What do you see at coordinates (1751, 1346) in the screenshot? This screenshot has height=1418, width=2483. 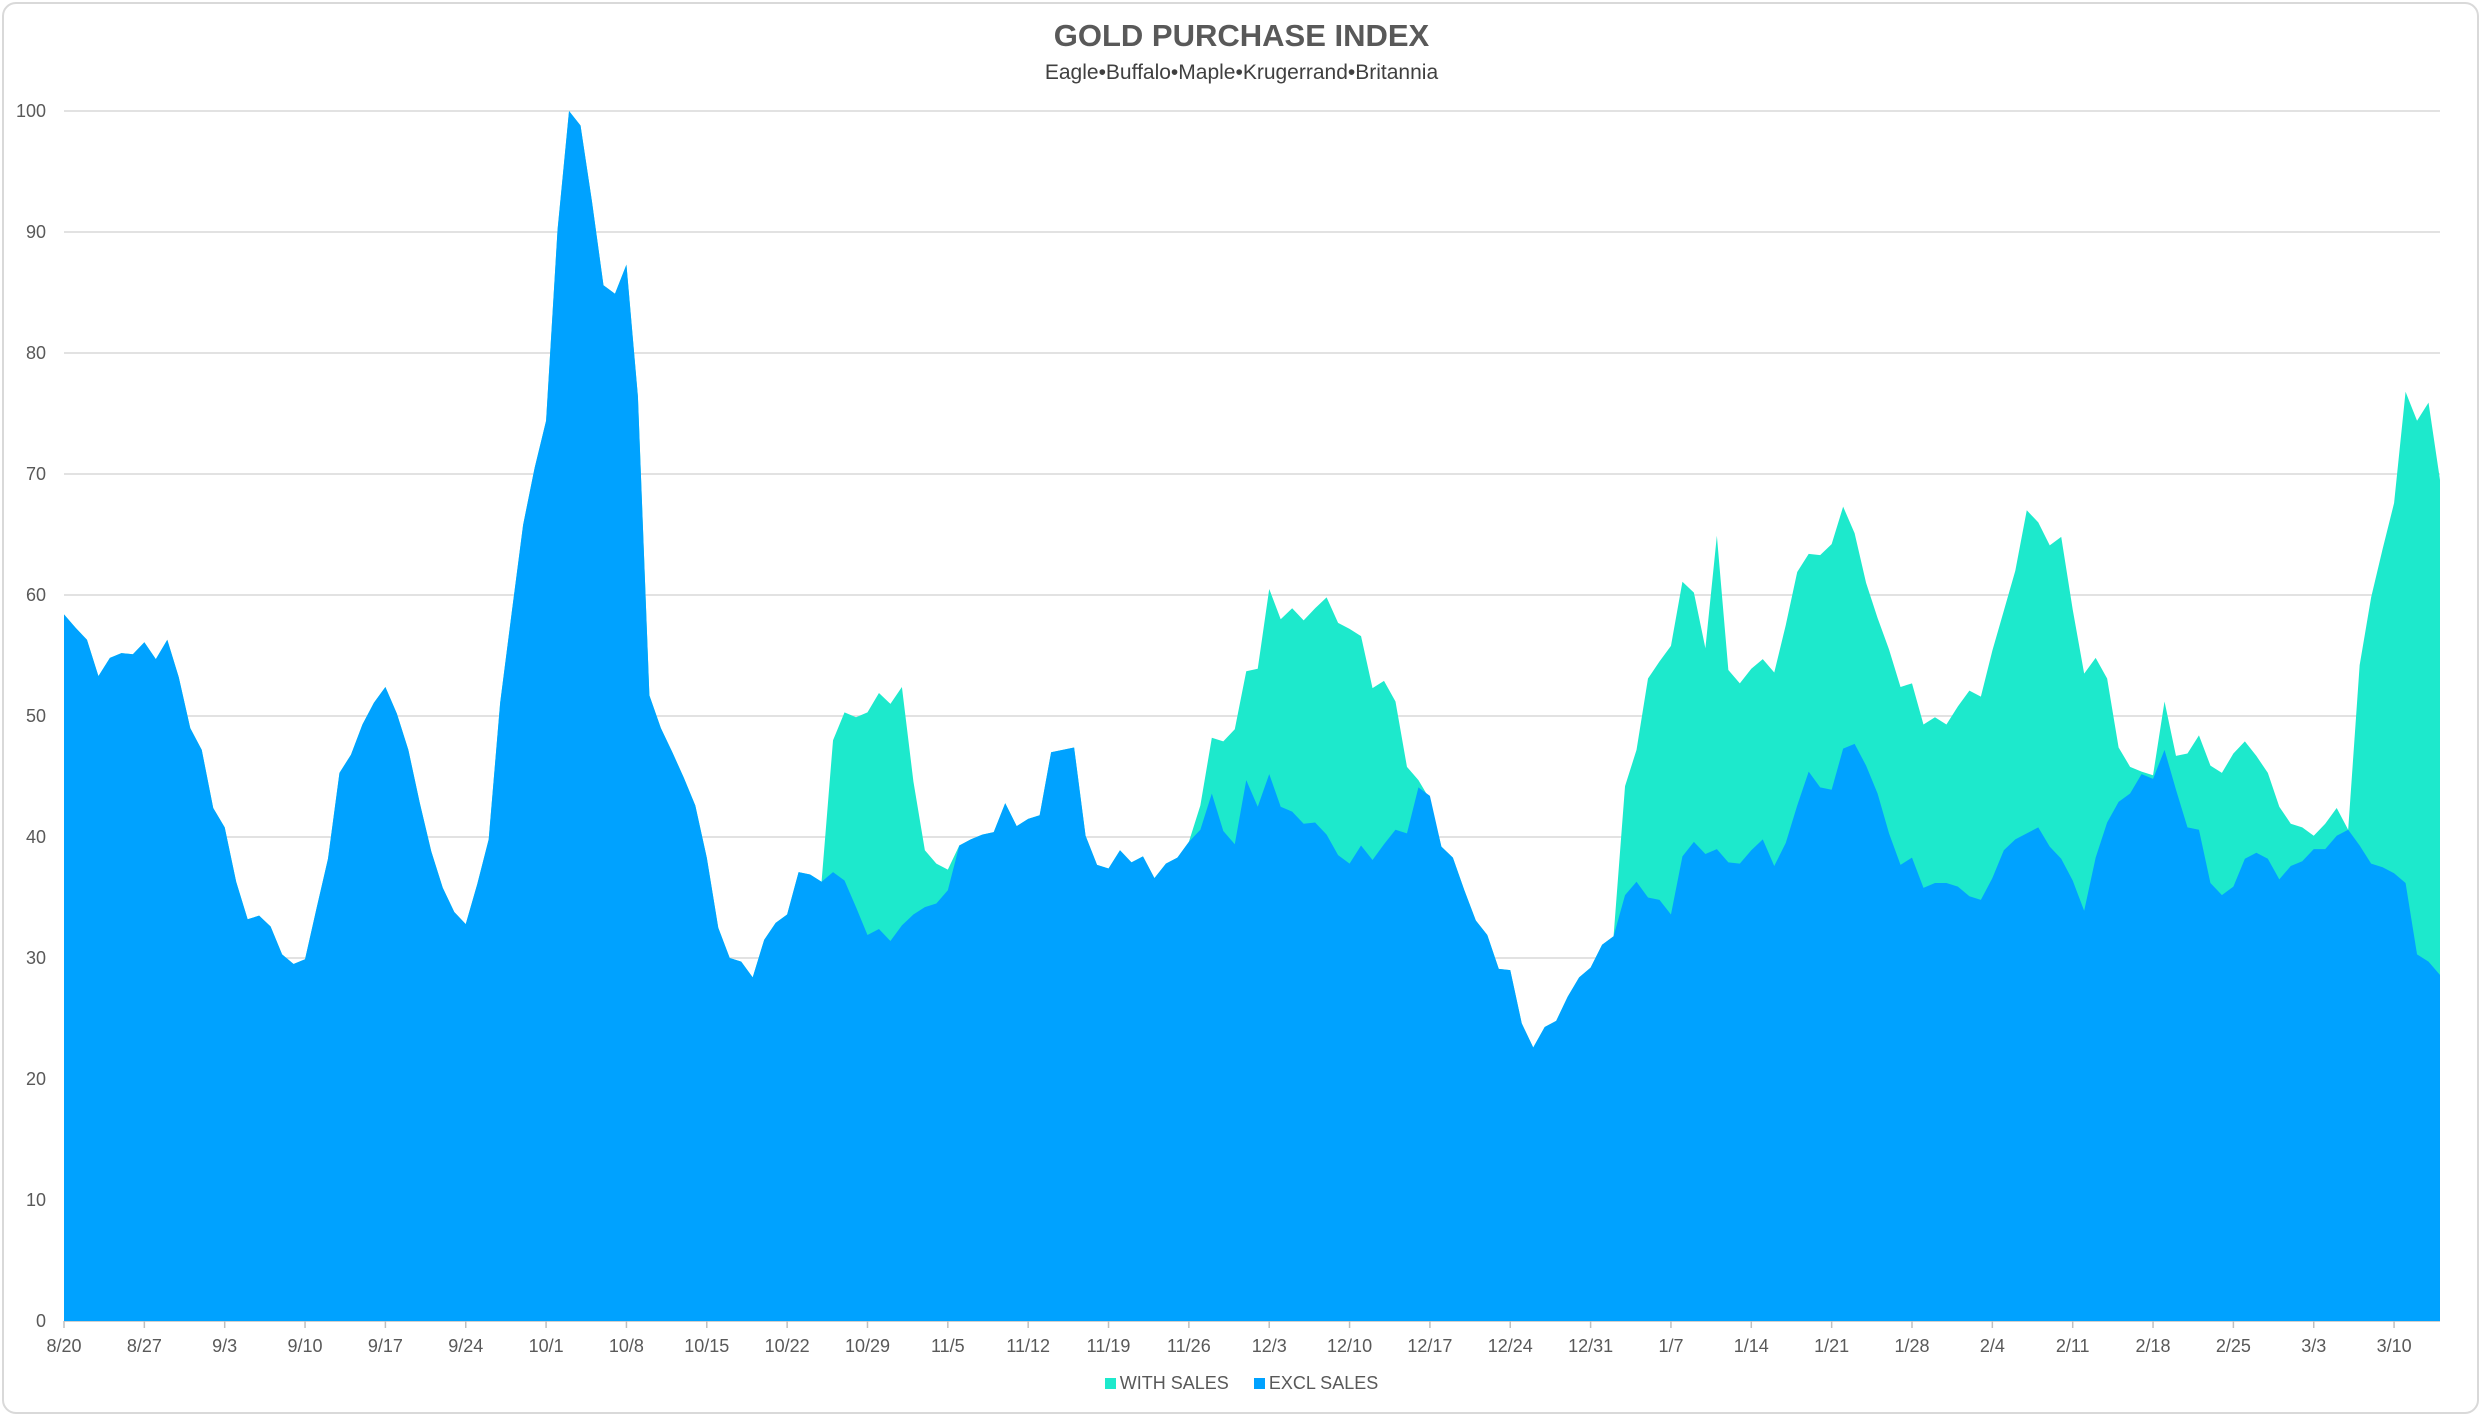 I see `x-tick-label: 1/14` at bounding box center [1751, 1346].